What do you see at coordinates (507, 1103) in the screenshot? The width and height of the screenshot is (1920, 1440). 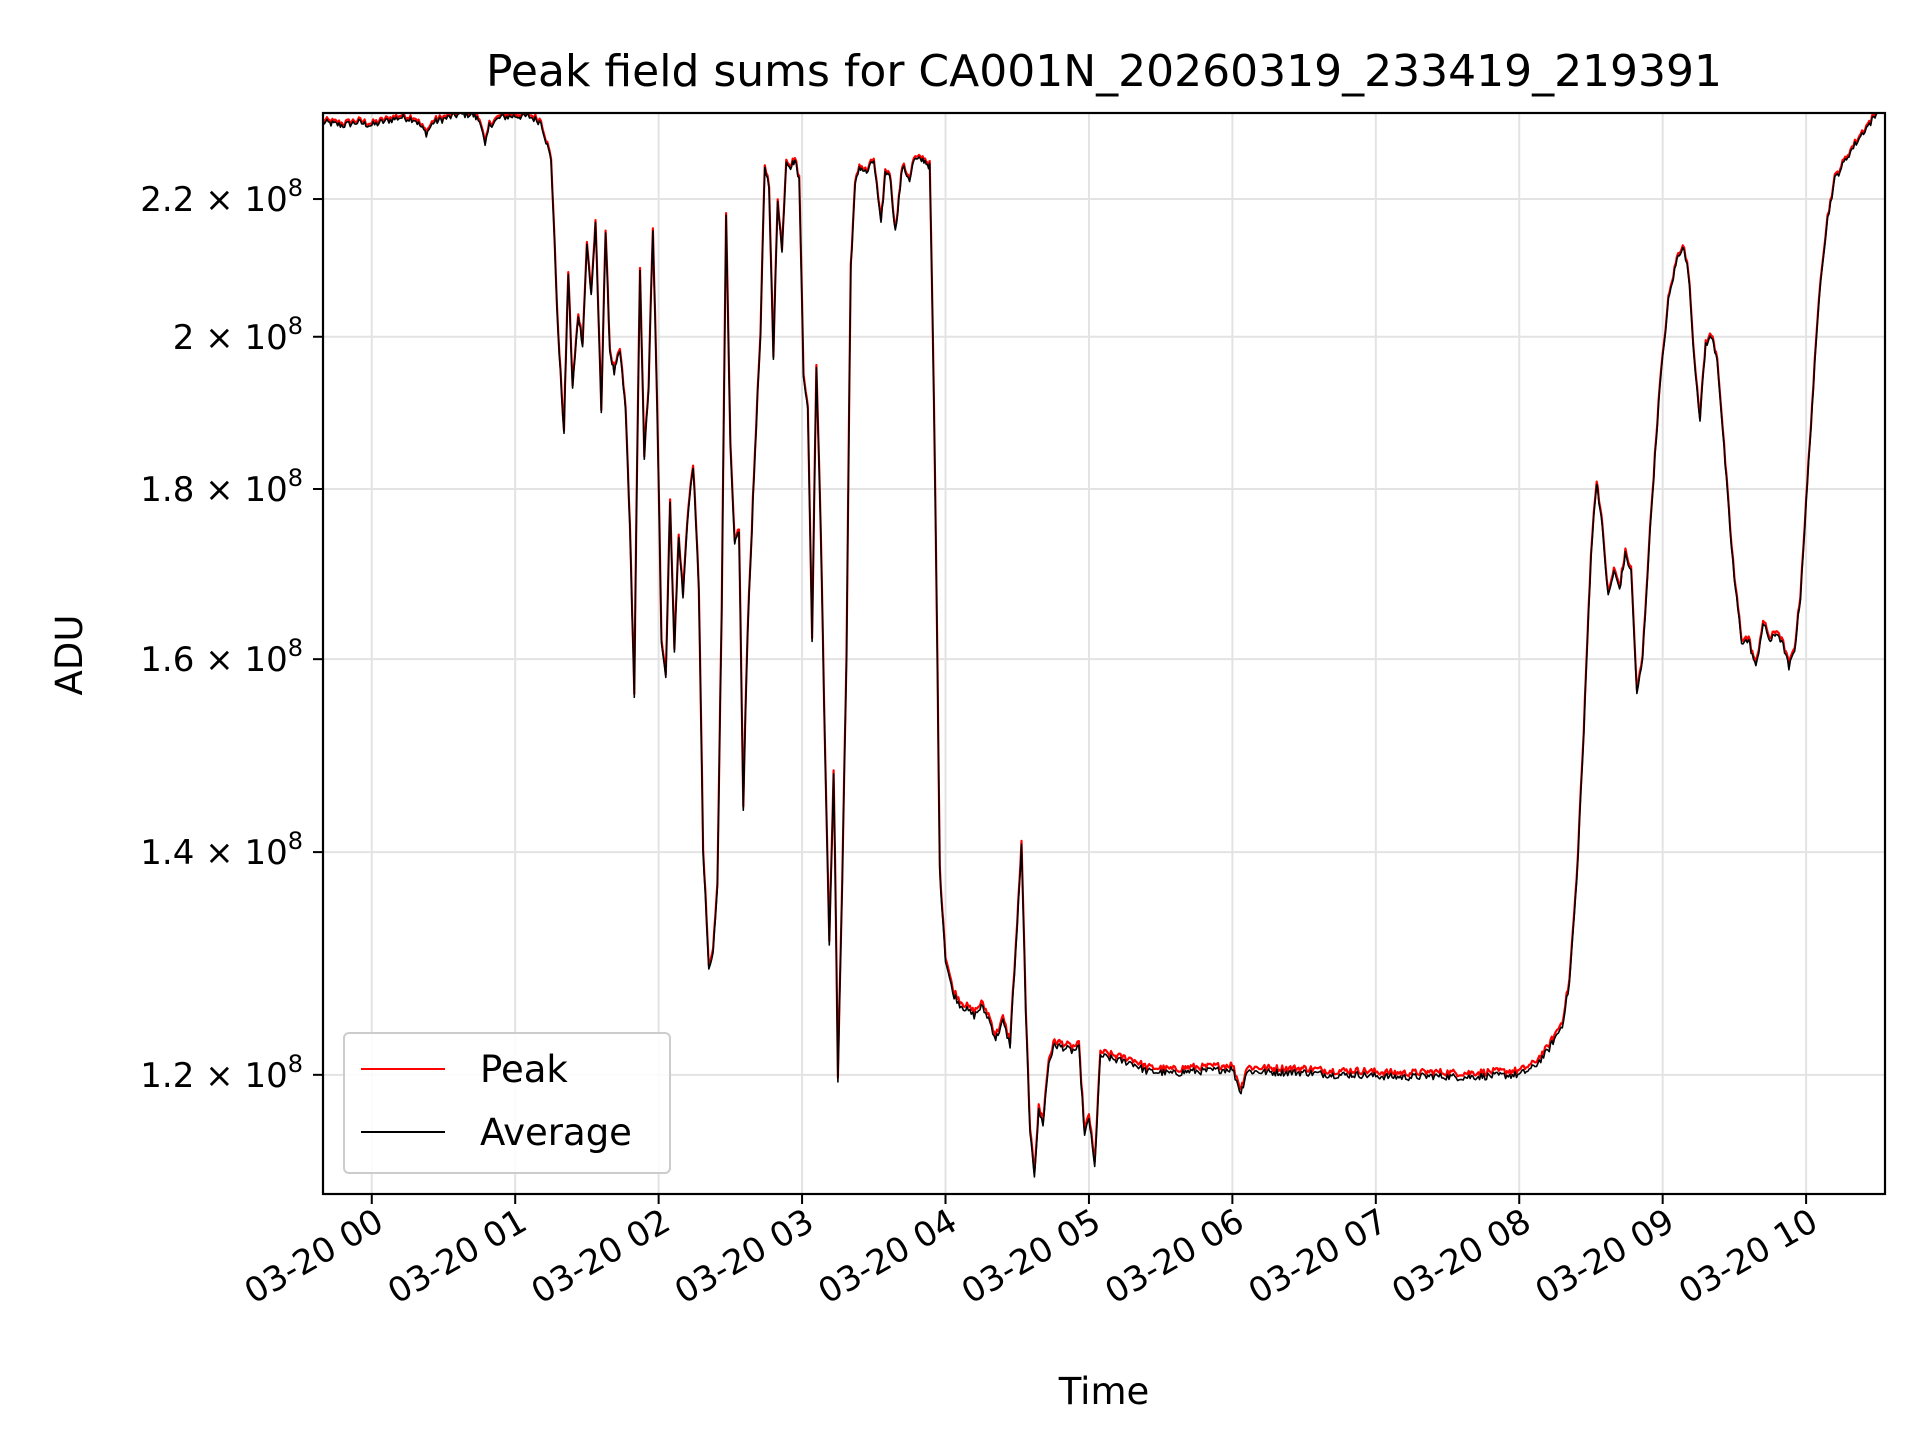 I see `legend: Peak Average` at bounding box center [507, 1103].